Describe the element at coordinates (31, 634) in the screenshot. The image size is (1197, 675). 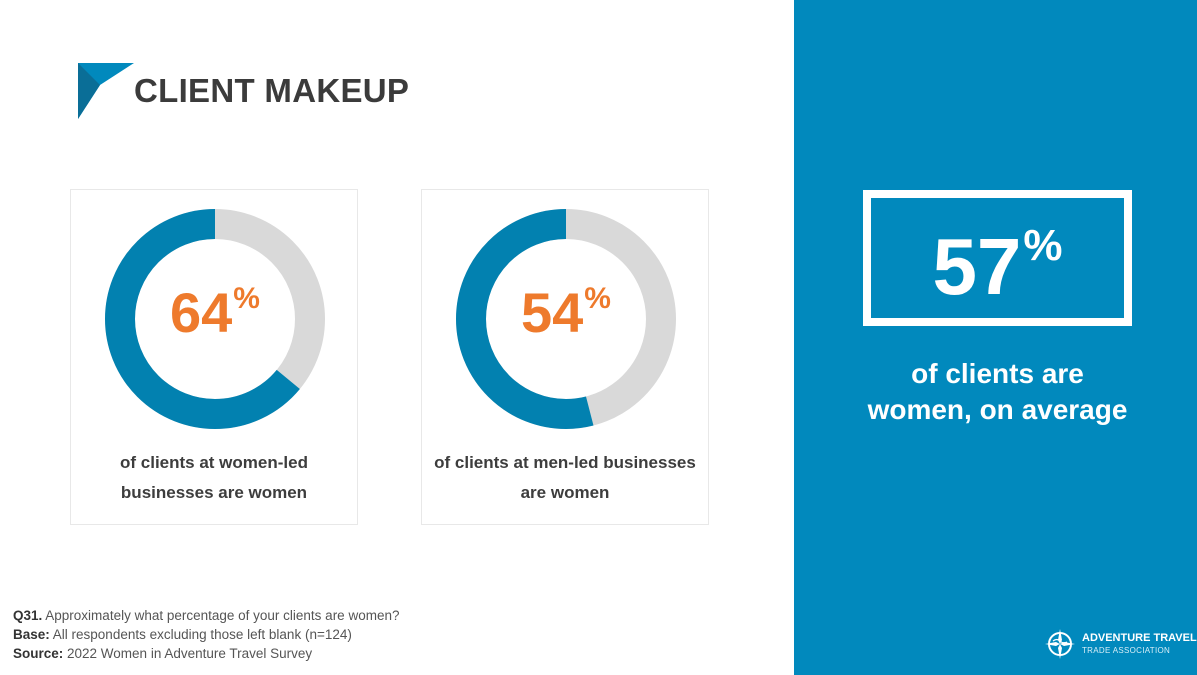
I see `footnote-base-label: Base:` at that location.